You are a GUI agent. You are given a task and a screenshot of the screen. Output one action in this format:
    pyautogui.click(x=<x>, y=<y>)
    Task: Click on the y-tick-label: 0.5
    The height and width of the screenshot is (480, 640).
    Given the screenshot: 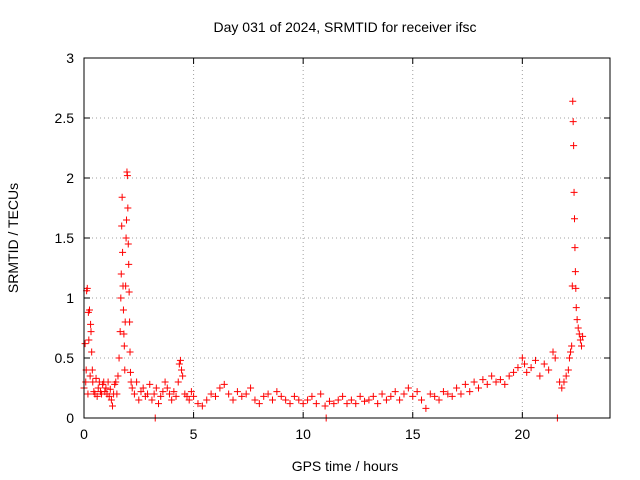 What is the action you would take?
    pyautogui.click(x=65, y=358)
    